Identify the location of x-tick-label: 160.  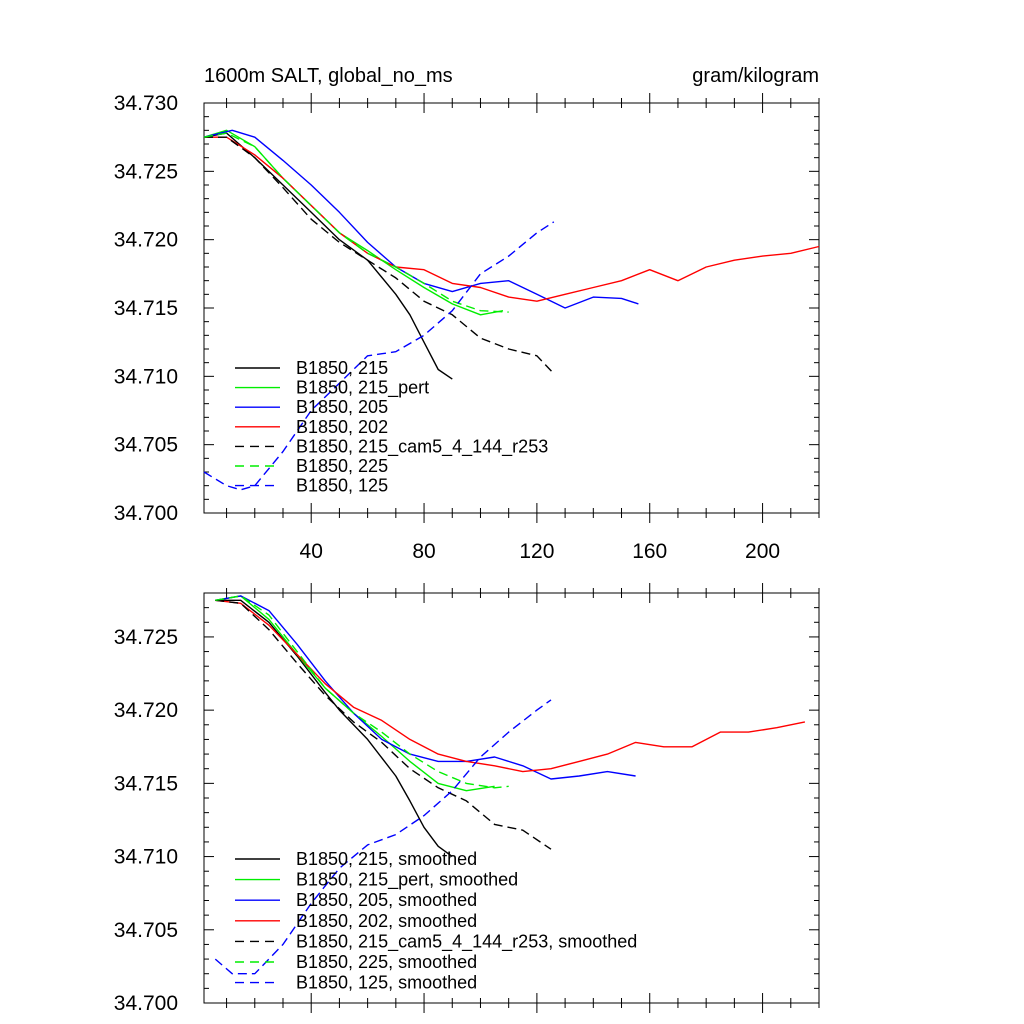
(649, 551).